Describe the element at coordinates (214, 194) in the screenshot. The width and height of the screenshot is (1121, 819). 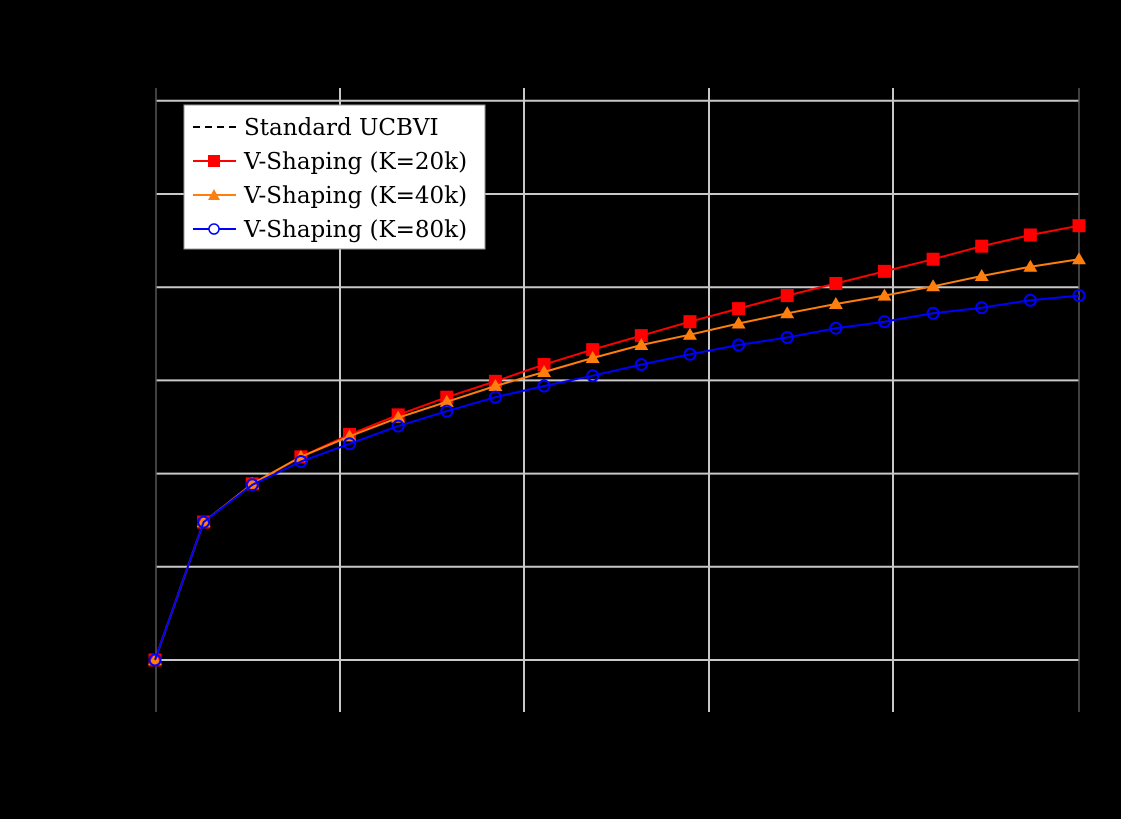
I see `legend-triangle-icon` at that location.